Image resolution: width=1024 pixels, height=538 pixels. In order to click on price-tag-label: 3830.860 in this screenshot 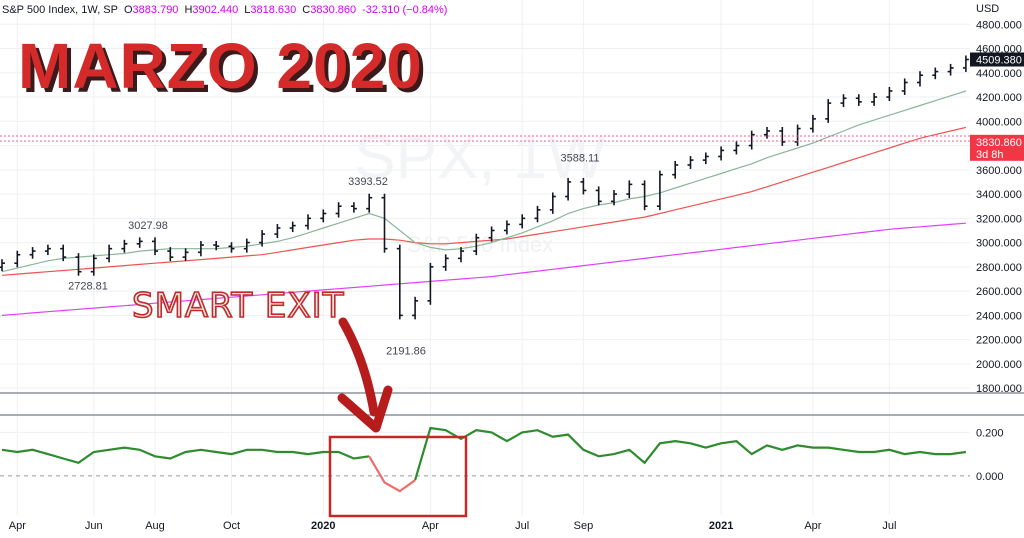, I will do `click(999, 143)`.